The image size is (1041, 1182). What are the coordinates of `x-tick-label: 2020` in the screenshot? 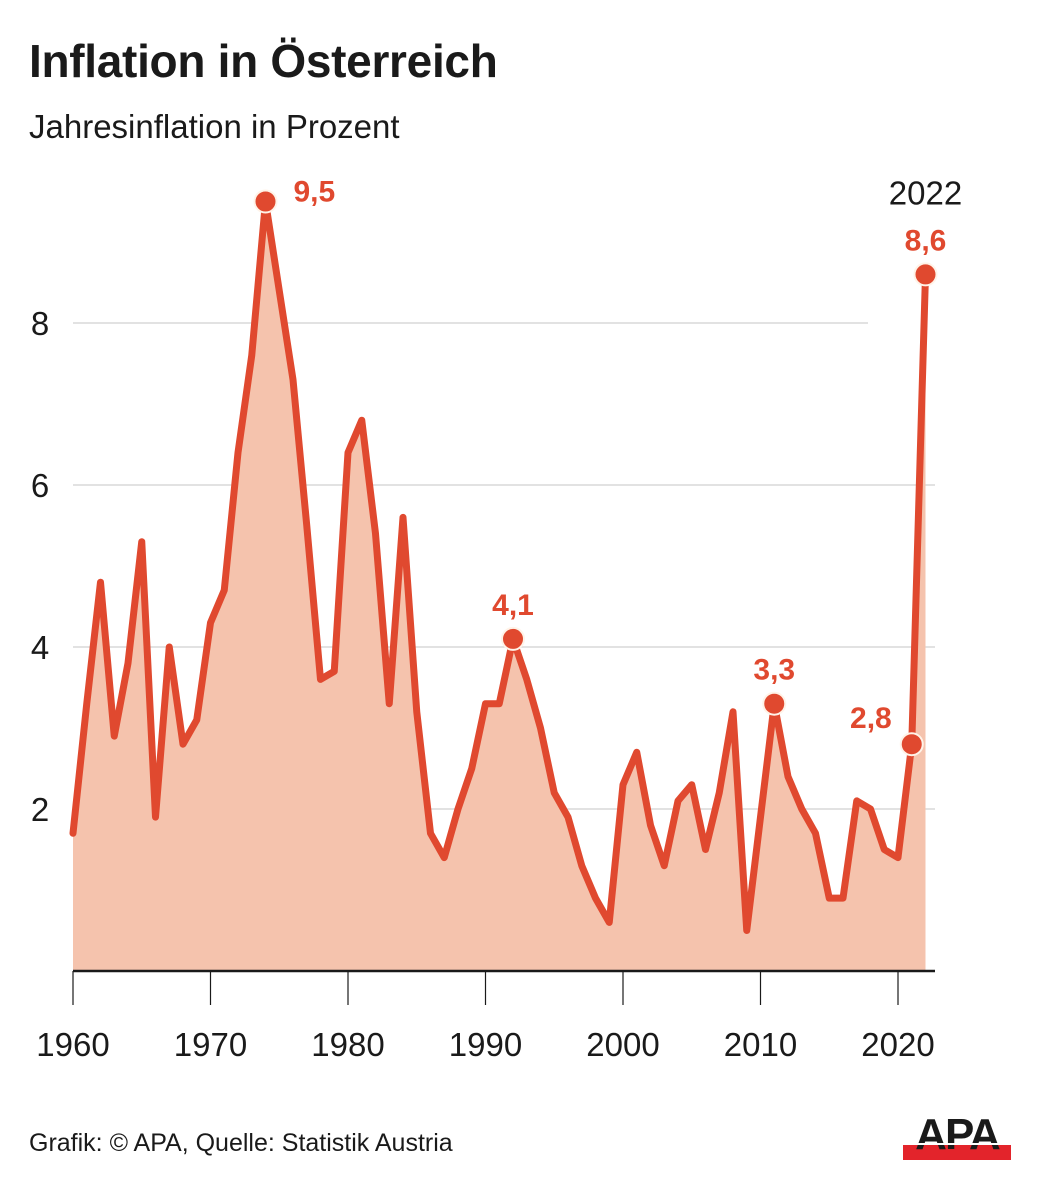 It's located at (897, 1044).